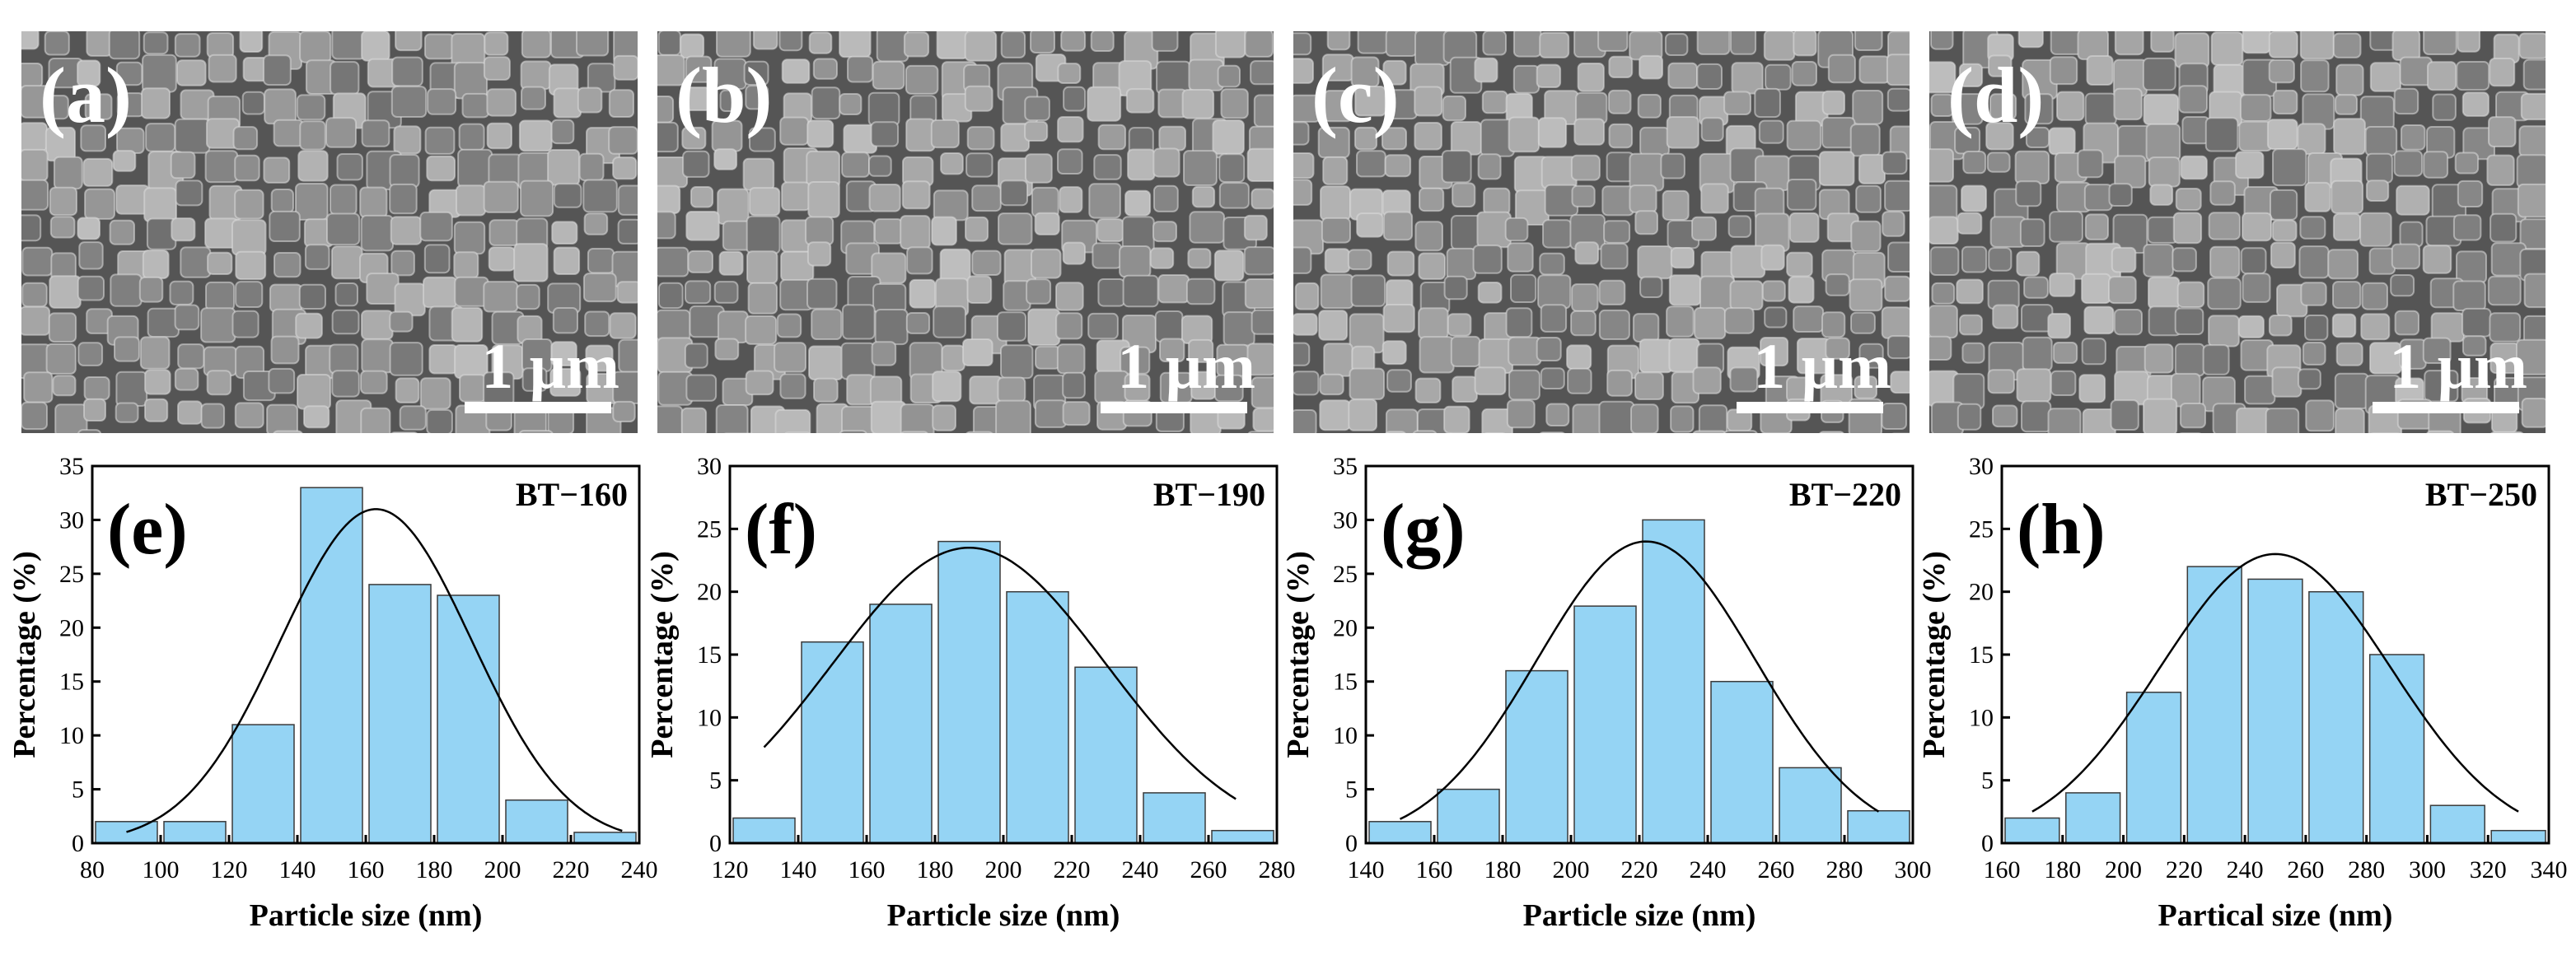  I want to click on x-tick-label: 200, so click(502, 869).